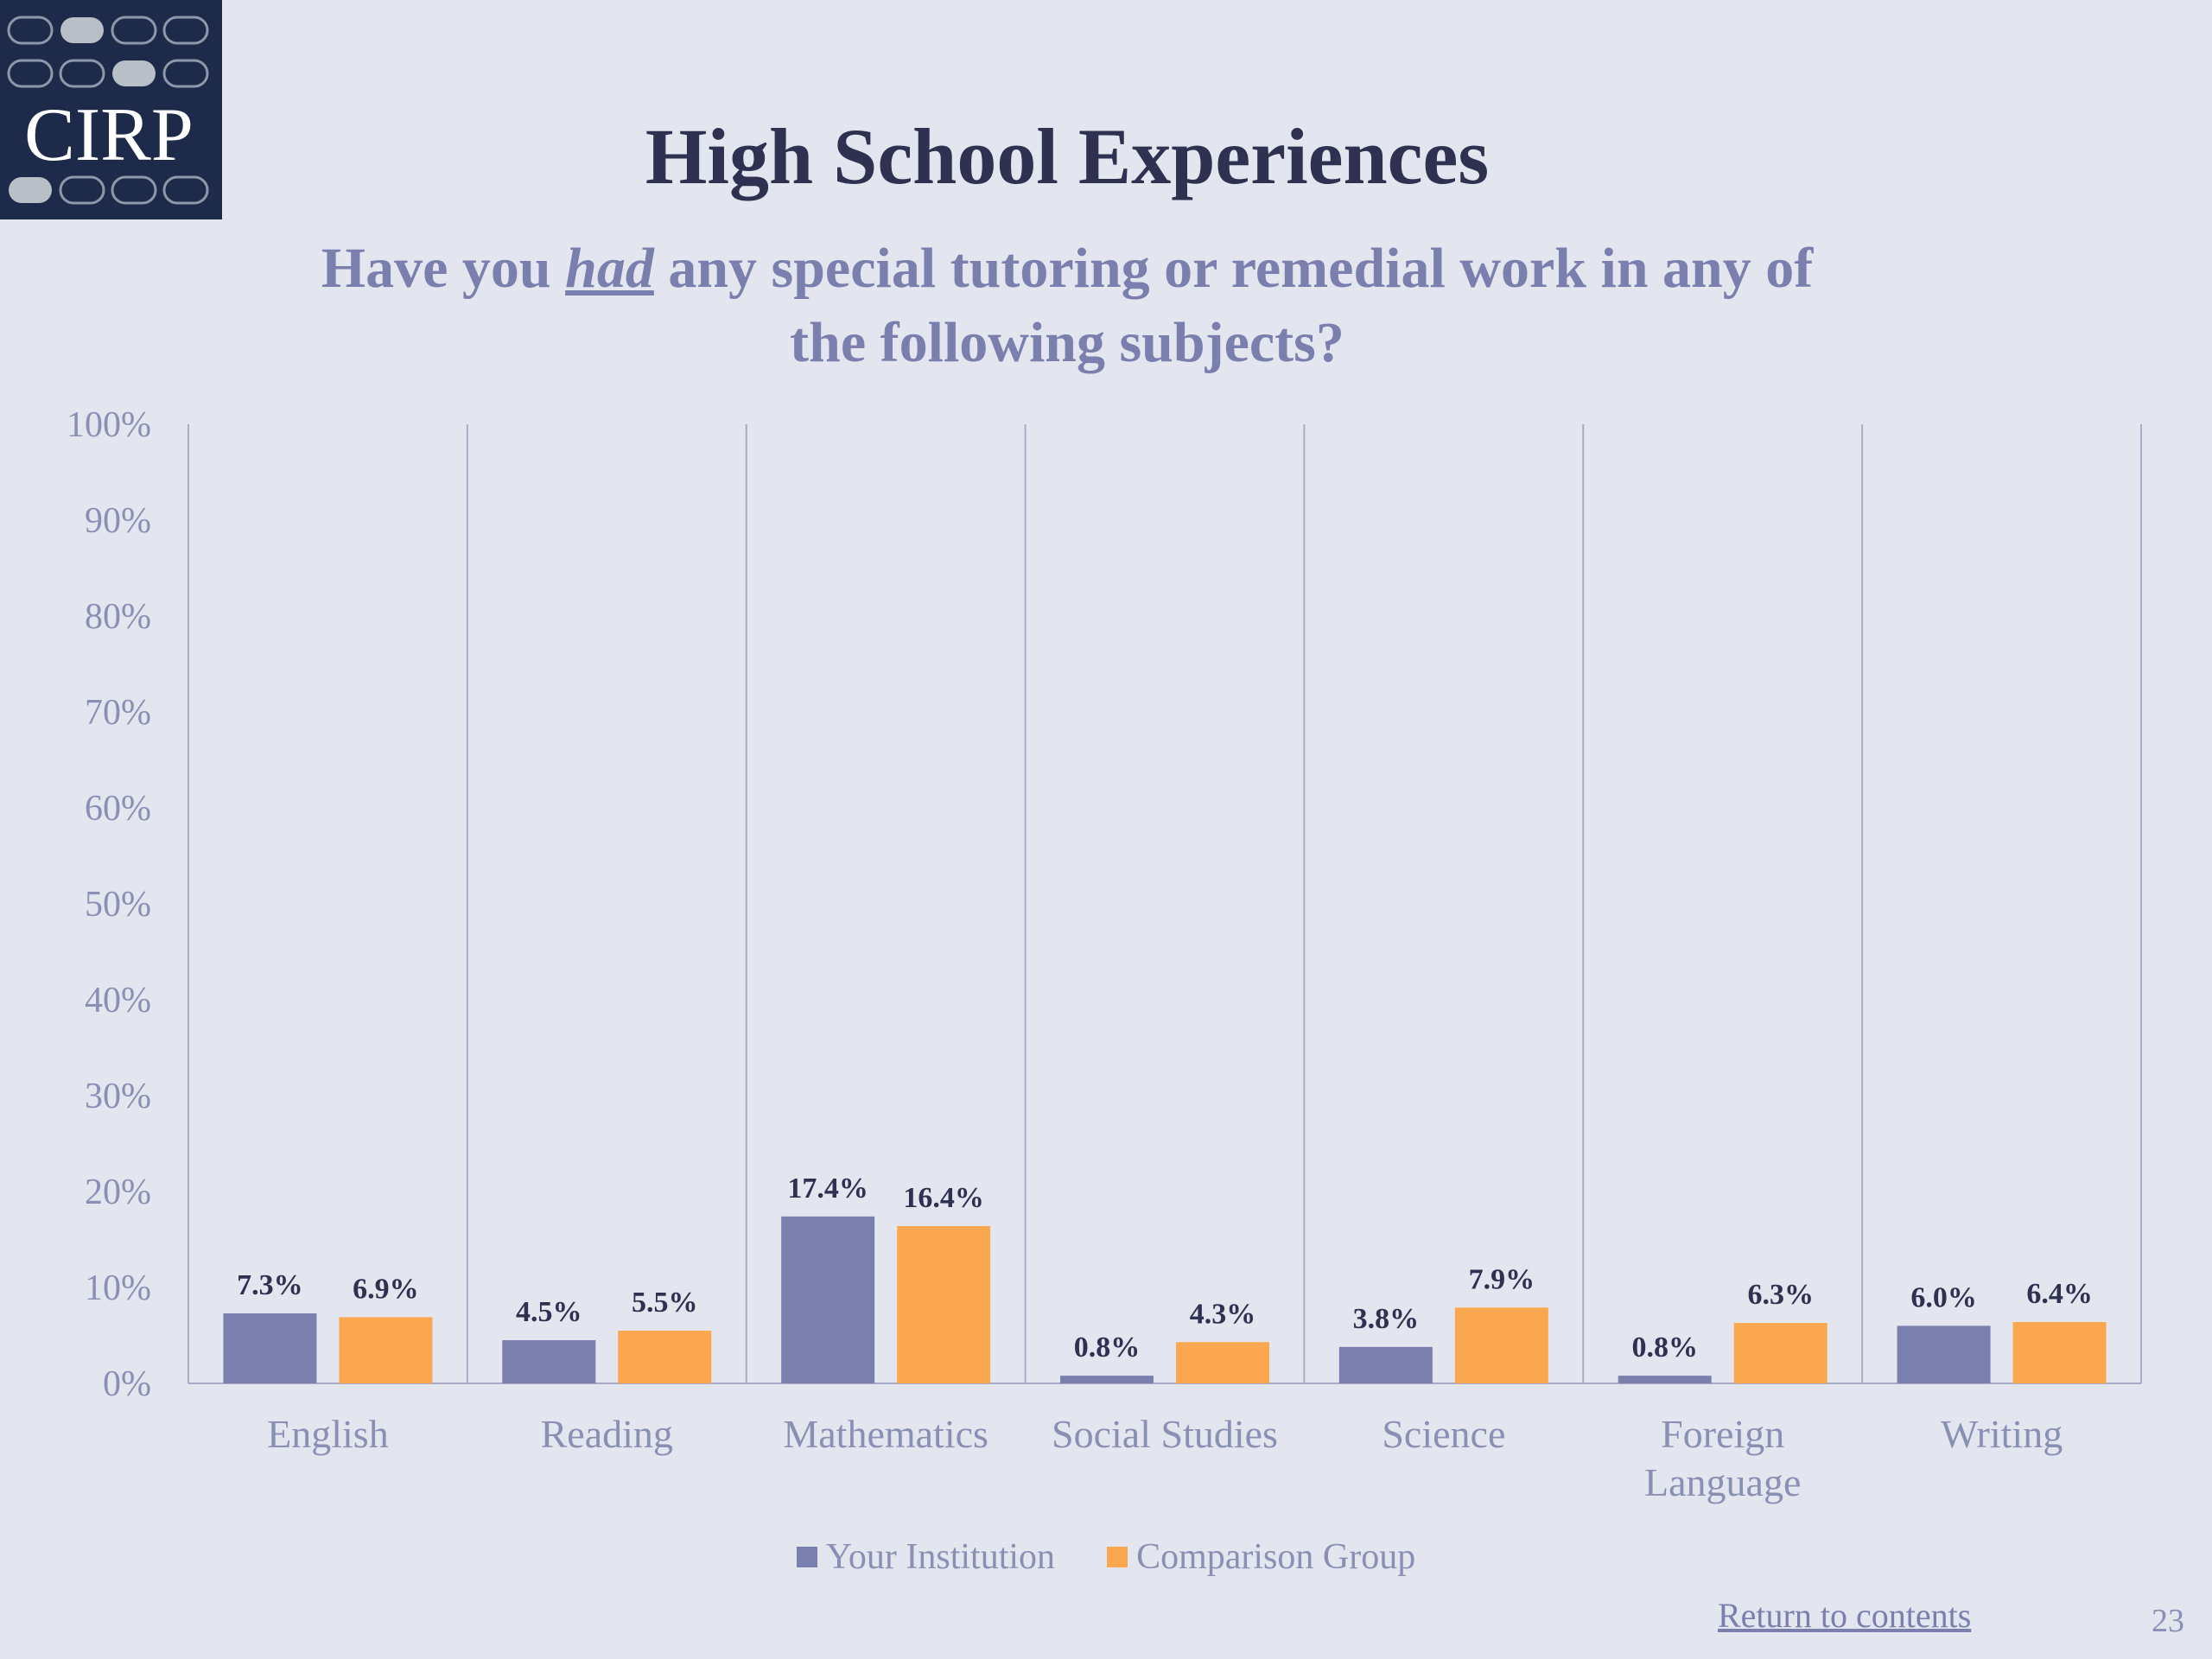  What do you see at coordinates (2002, 1434) in the screenshot?
I see `x-tick-label: Writing` at bounding box center [2002, 1434].